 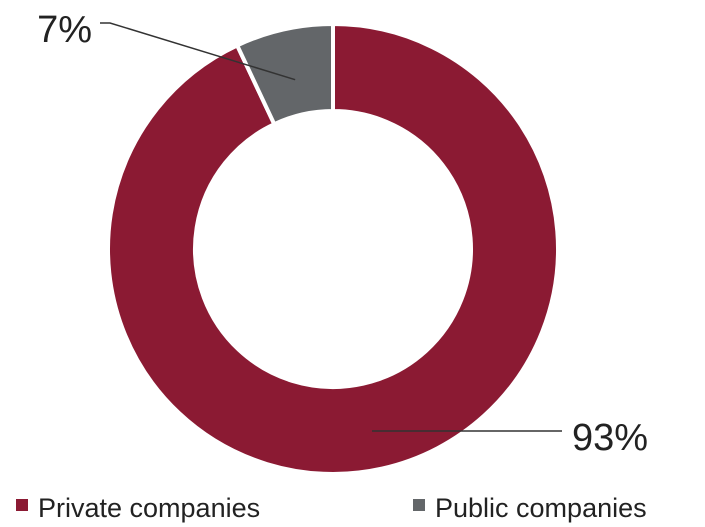 What do you see at coordinates (64, 30) in the screenshot?
I see `data-label-public-companies: 7%` at bounding box center [64, 30].